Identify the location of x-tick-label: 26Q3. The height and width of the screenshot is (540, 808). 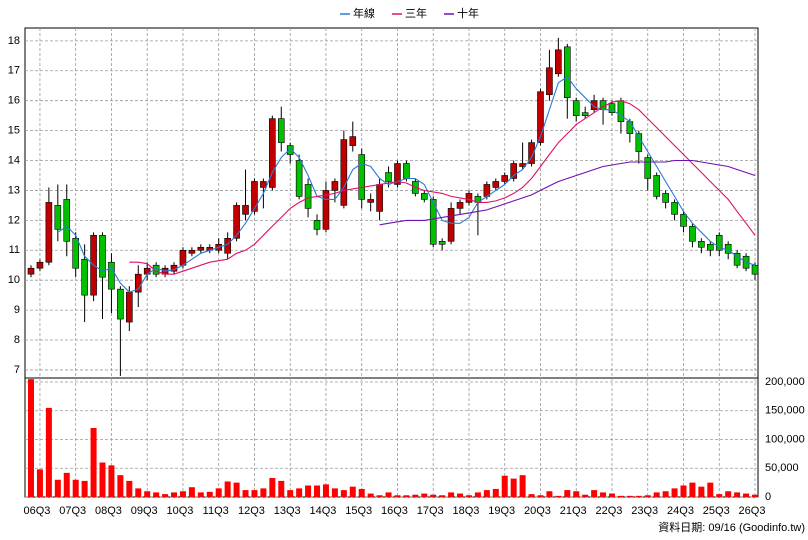
(752, 511).